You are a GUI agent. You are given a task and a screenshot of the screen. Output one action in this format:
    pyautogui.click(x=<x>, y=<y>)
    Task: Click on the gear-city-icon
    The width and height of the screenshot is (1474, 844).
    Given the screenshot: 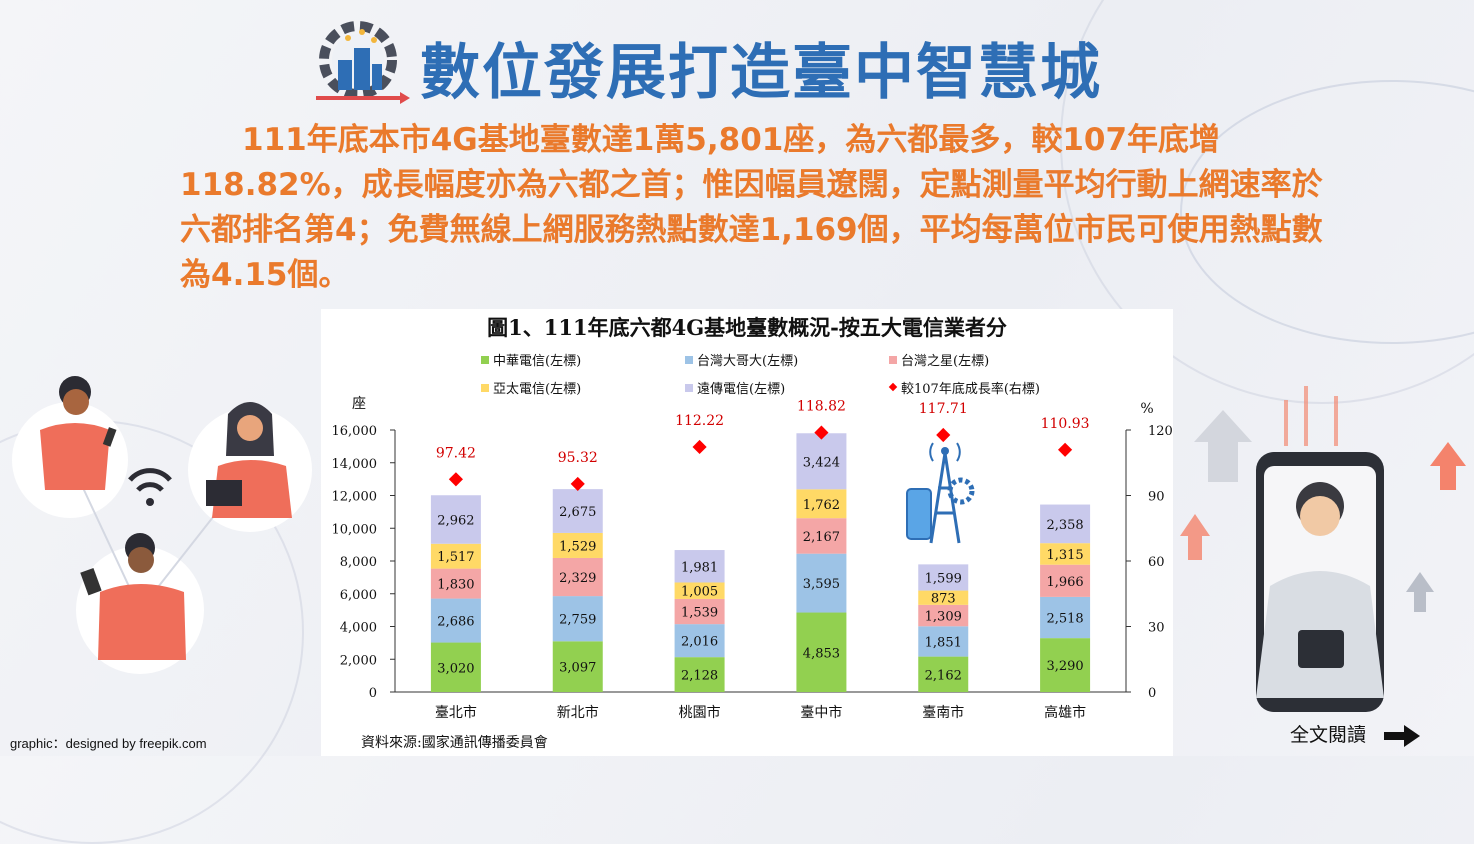 What is the action you would take?
    pyautogui.click(x=363, y=62)
    